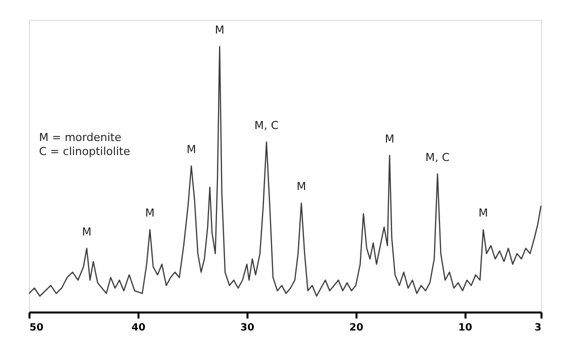  What do you see at coordinates (138, 328) in the screenshot?
I see `x-tick-label: 40` at bounding box center [138, 328].